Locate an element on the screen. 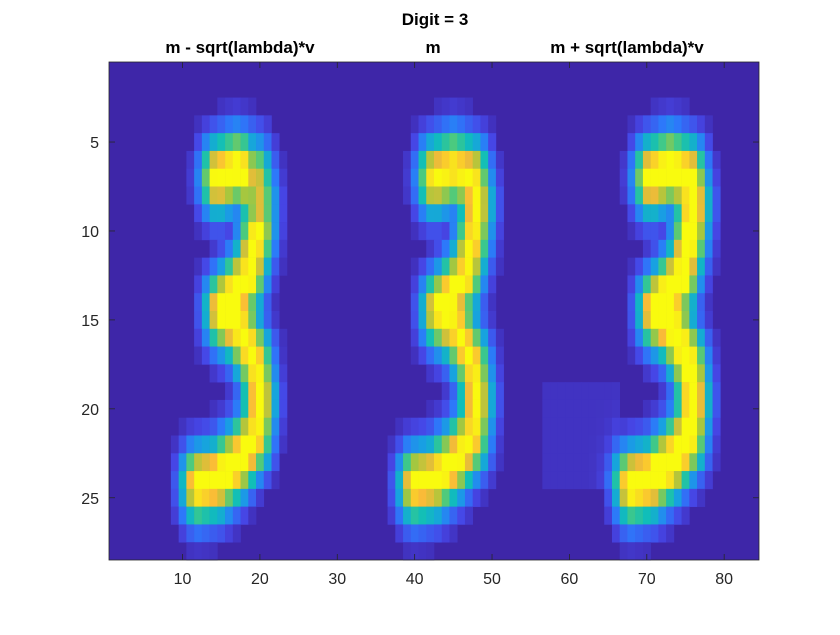 The width and height of the screenshot is (840, 635). y-tick-label: 5 is located at coordinates (94, 143).